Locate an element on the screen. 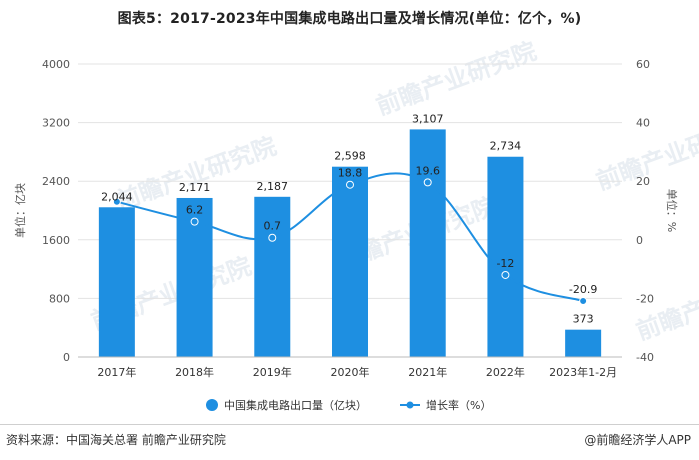  source-note: 资料来源：中国海关总署 前瞻产业研究院 is located at coordinates (116, 440).